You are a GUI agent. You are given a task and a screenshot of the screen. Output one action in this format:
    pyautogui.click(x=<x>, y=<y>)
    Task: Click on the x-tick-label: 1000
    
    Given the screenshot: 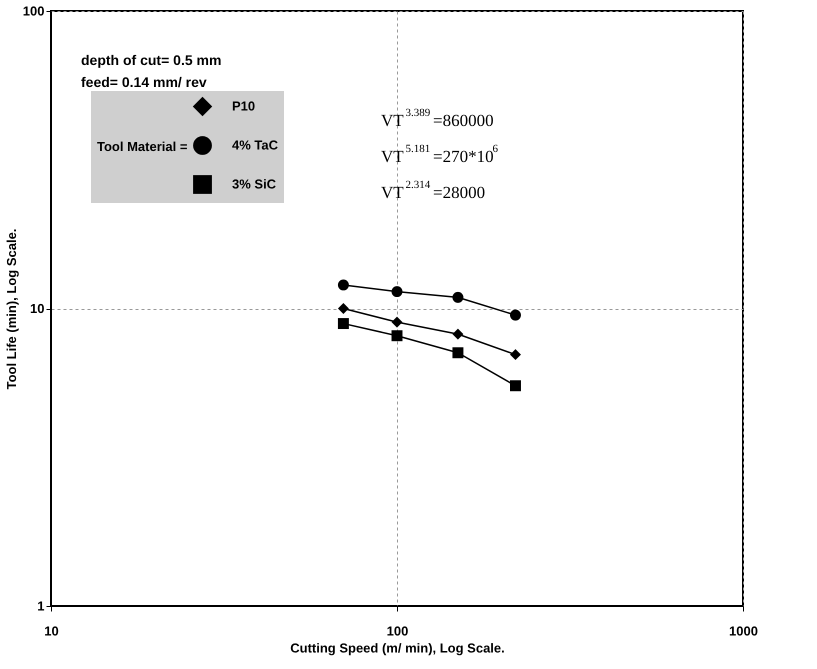 What is the action you would take?
    pyautogui.click(x=743, y=631)
    